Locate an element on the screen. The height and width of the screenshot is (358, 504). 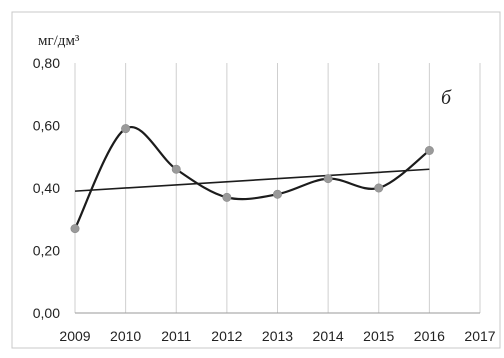
x-tick-label: 2011 is located at coordinates (176, 336).